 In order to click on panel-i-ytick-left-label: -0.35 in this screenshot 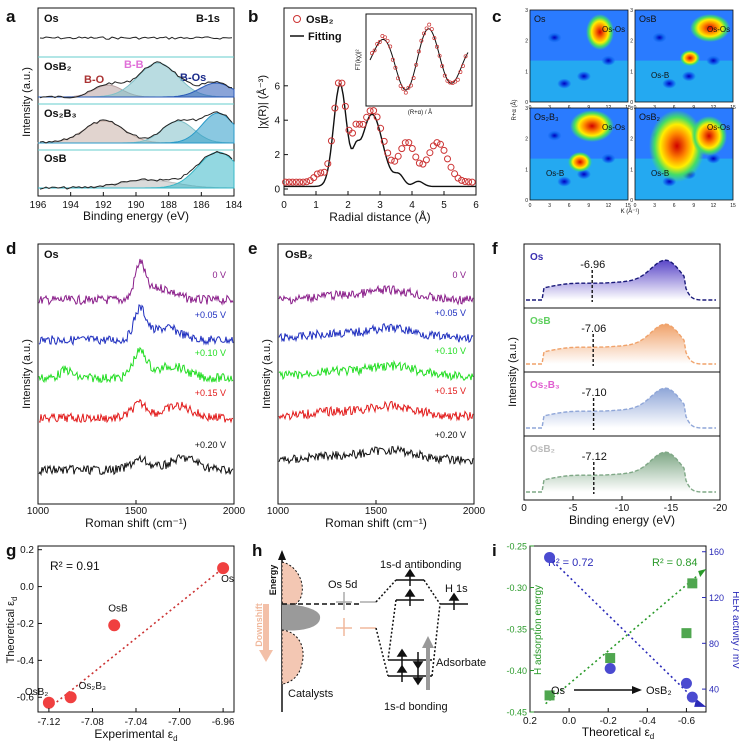, I will do `click(516, 630)`.